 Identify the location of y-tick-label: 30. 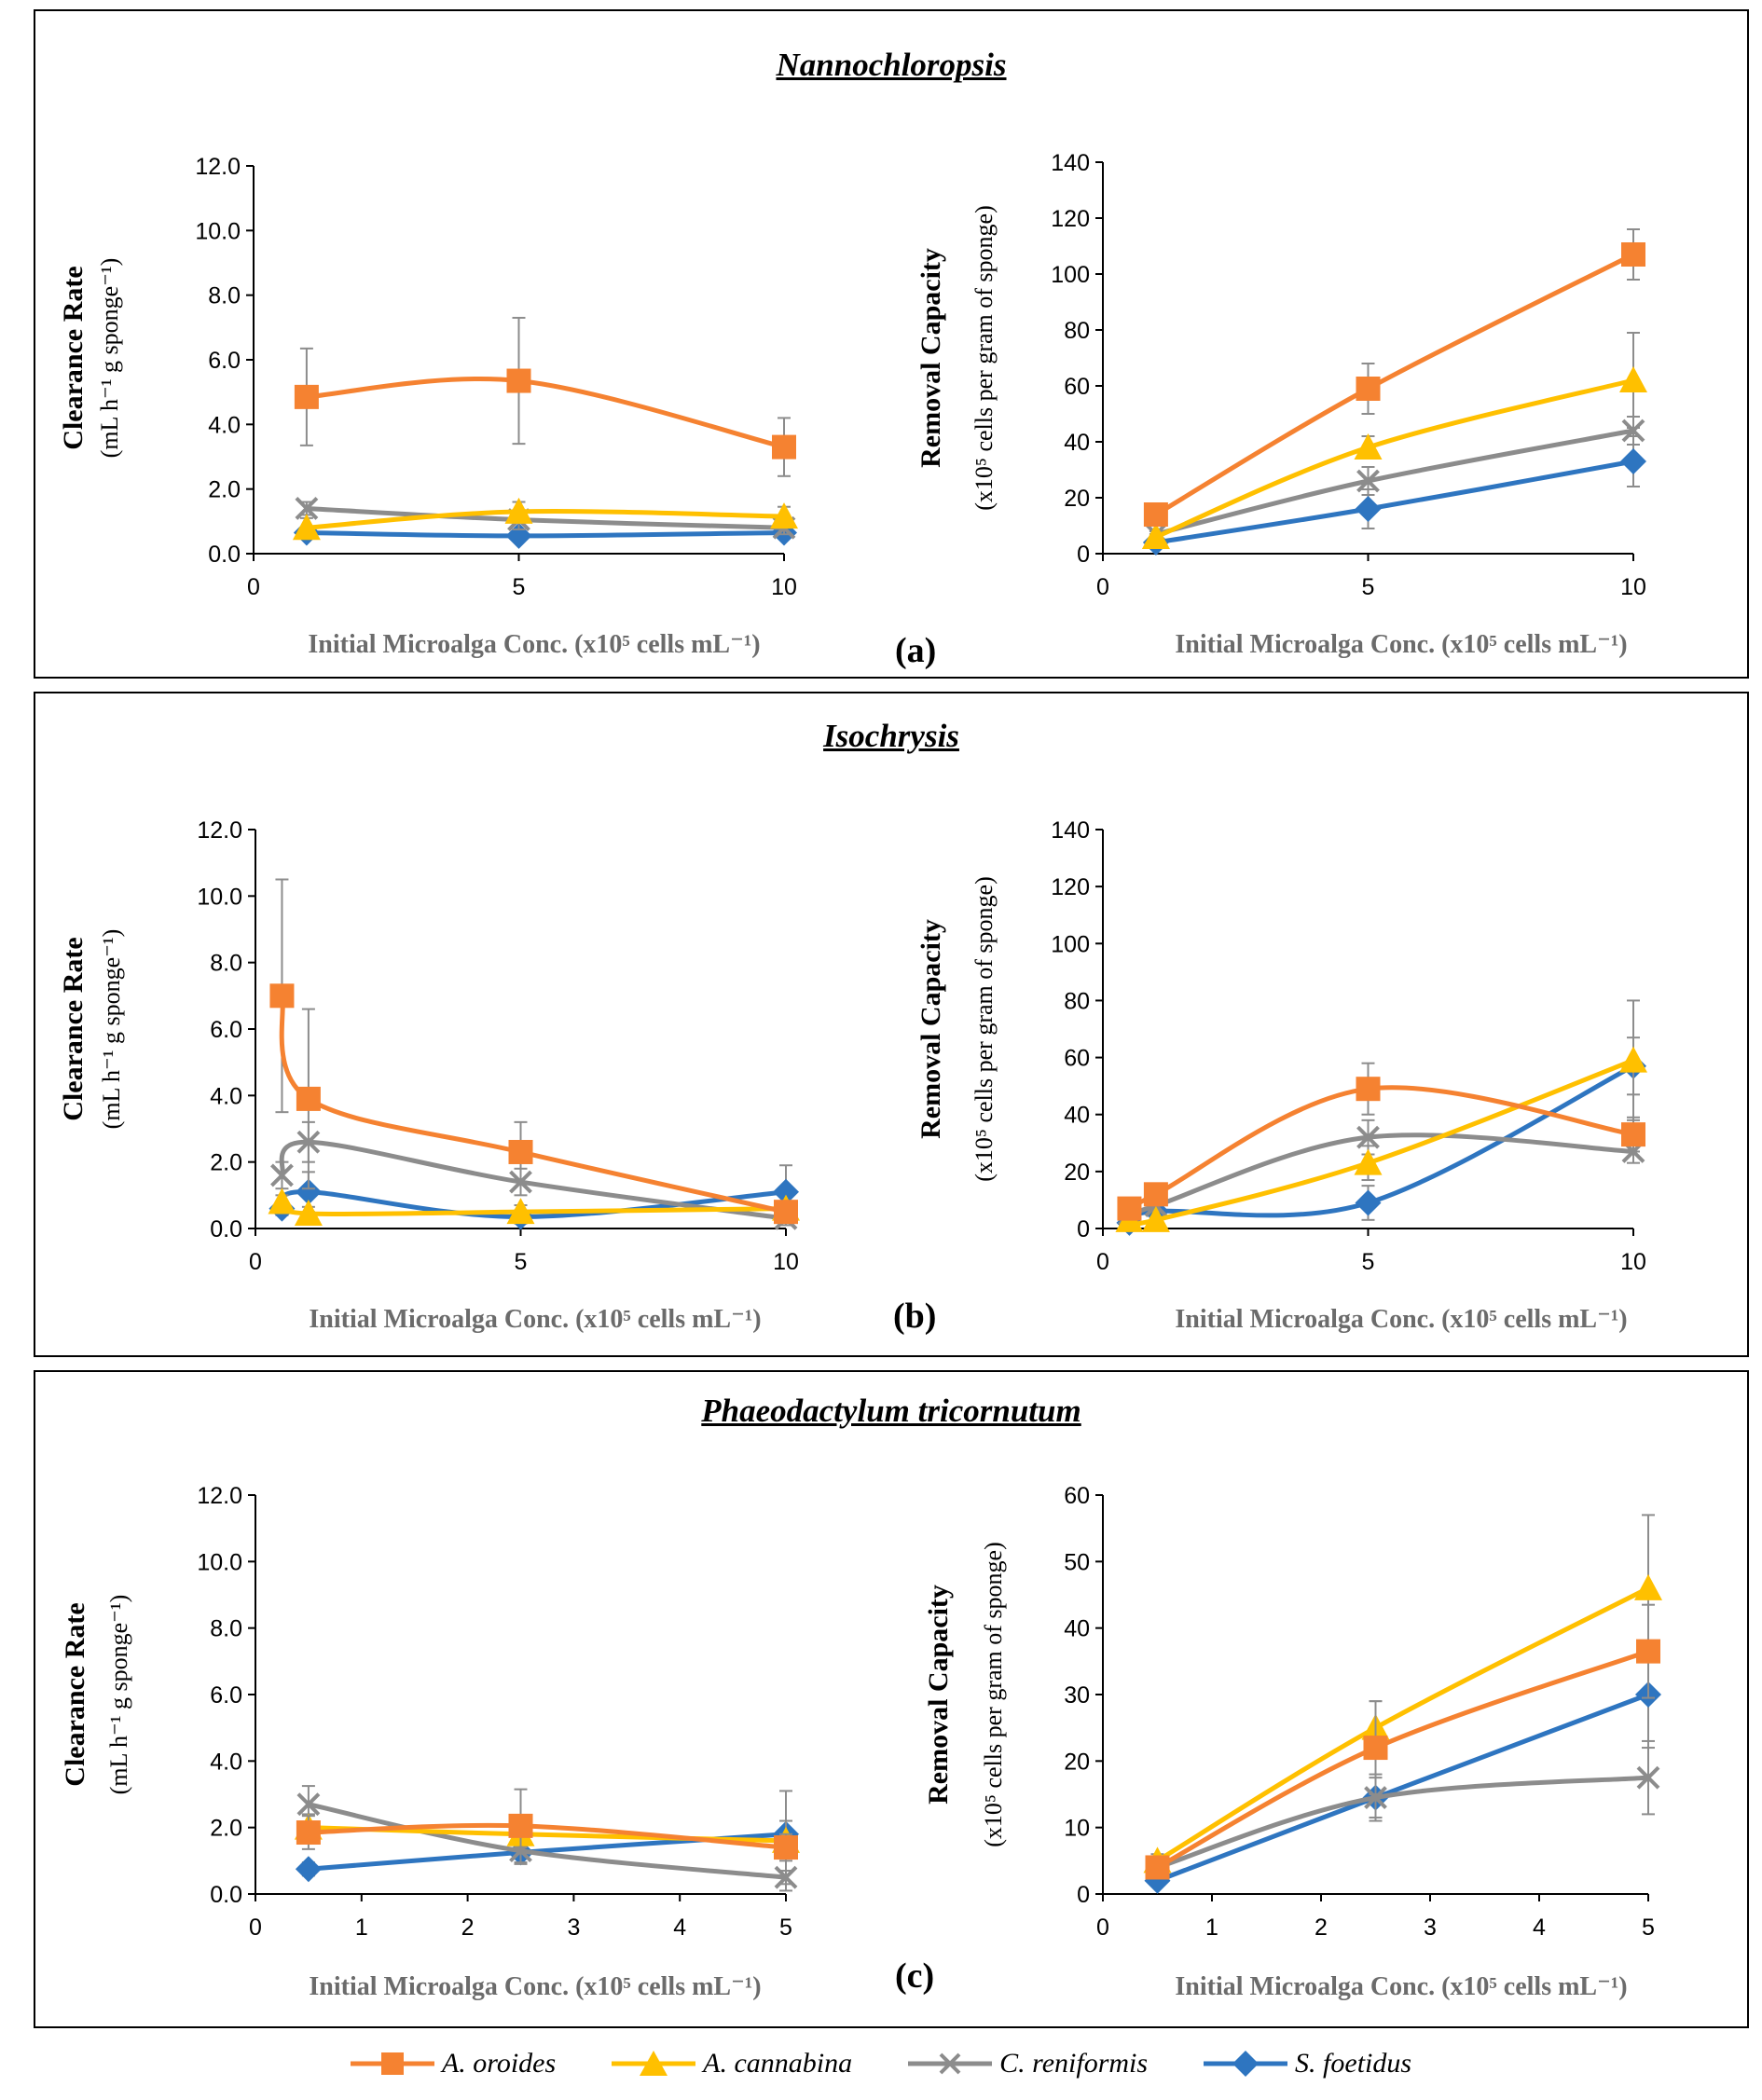
(1077, 1695).